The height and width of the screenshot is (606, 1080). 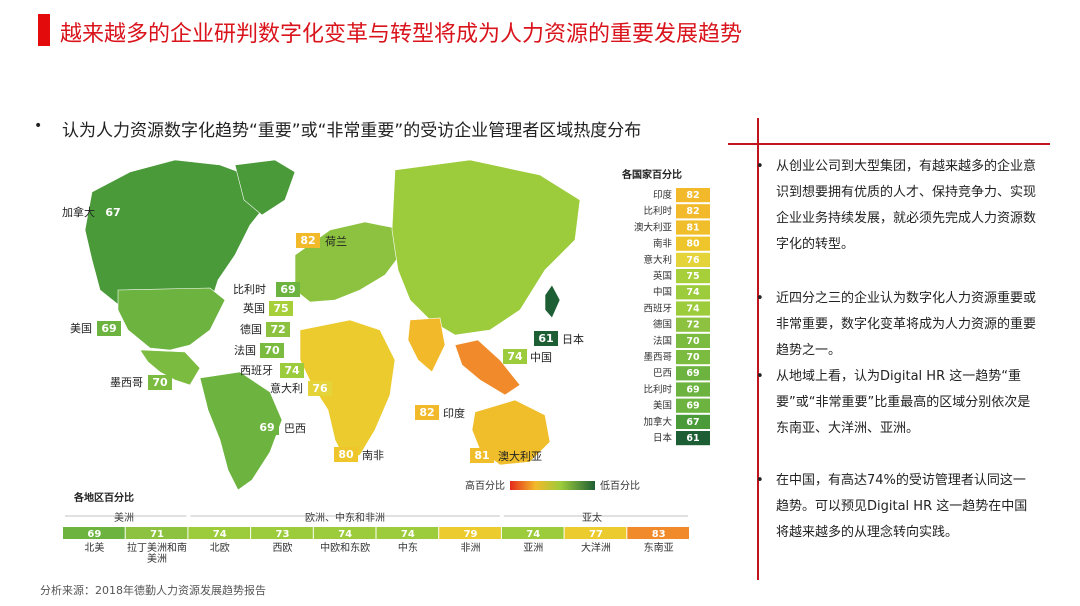 I want to click on country-row: 比利时 69, so click(x=676, y=389).